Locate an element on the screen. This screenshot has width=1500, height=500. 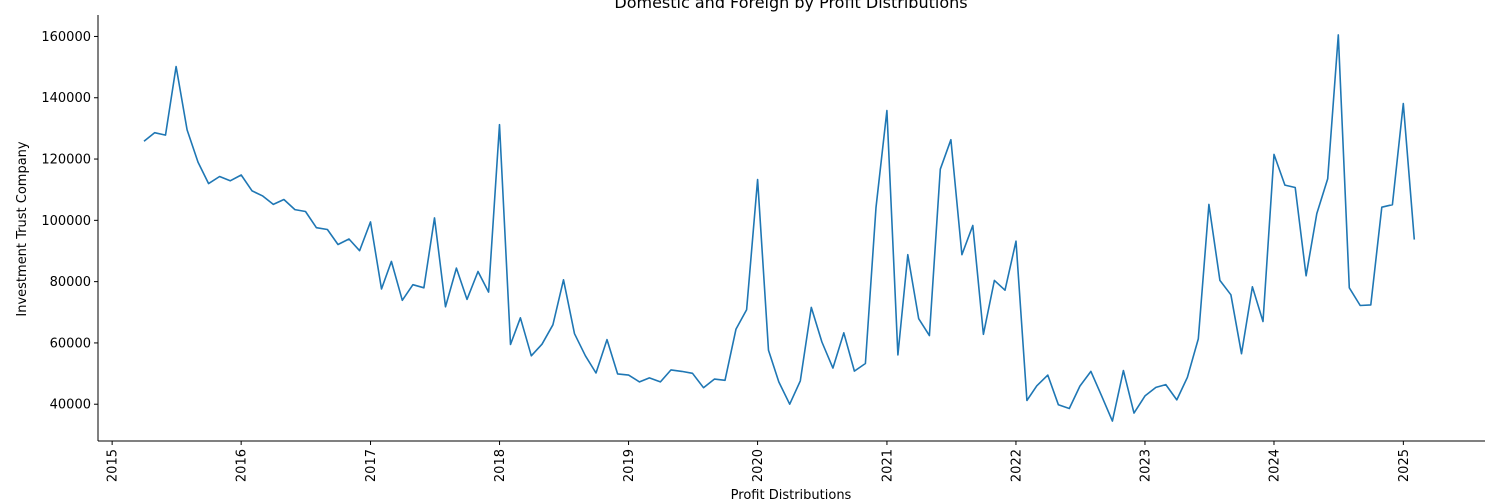
y-axis-ticks: 40000 60000 80000 100000 120000 140000 160000 is located at coordinates (69, 221).